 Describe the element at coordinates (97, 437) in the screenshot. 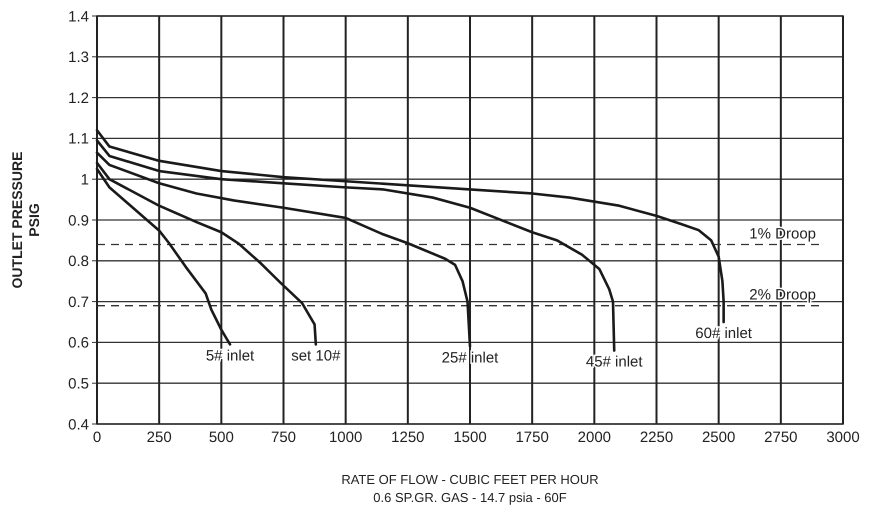

I see `x-tick-label: 0` at that location.